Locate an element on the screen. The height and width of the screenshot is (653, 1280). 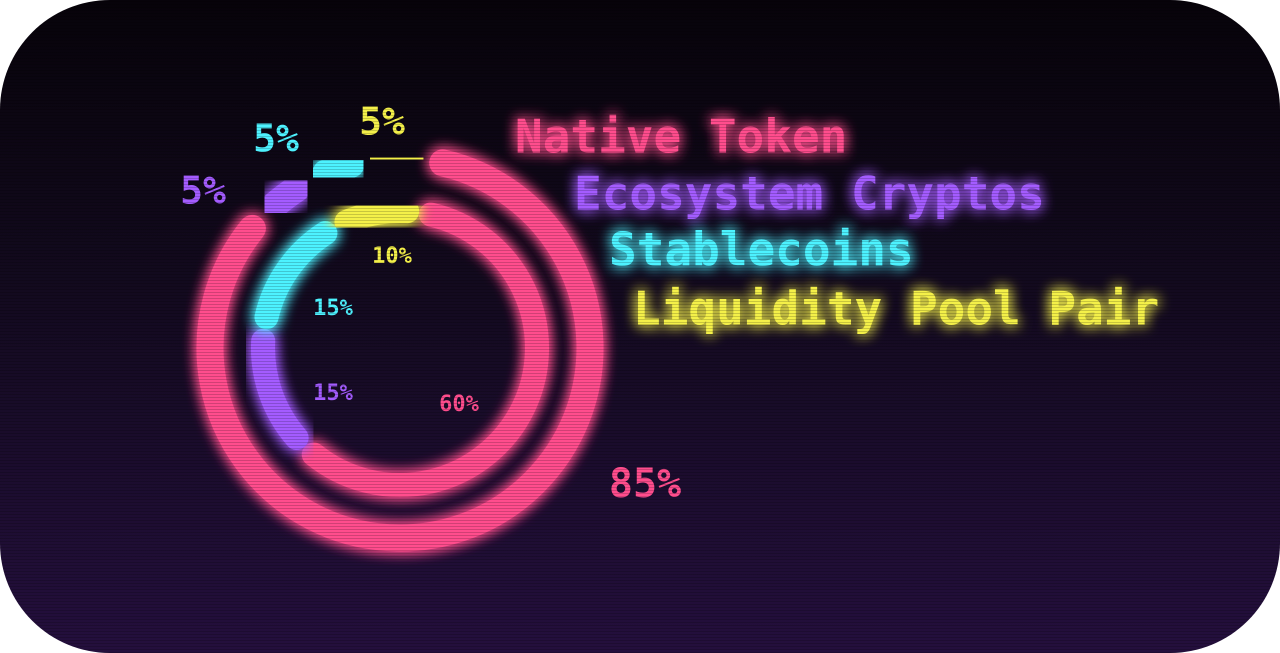
legend-item-native-token: Native Token is located at coordinates (681, 137).